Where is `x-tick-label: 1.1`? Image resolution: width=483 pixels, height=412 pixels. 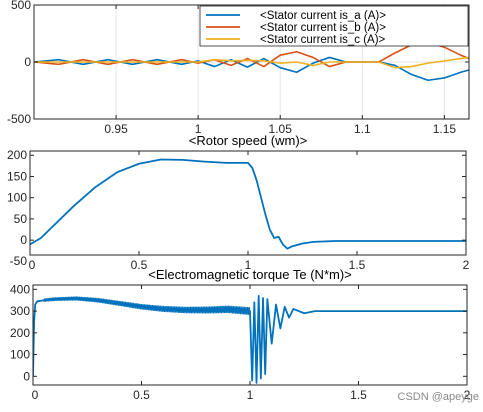
x-tick-label: 1.1 is located at coordinates (362, 129).